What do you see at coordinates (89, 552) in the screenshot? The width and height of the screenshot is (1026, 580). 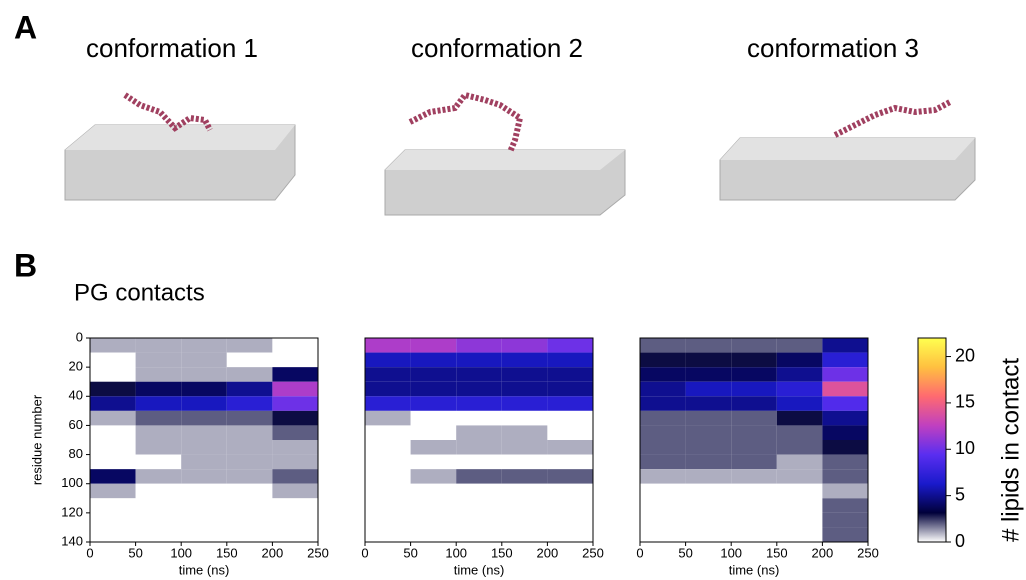 I see `x-tick-label: 0` at bounding box center [89, 552].